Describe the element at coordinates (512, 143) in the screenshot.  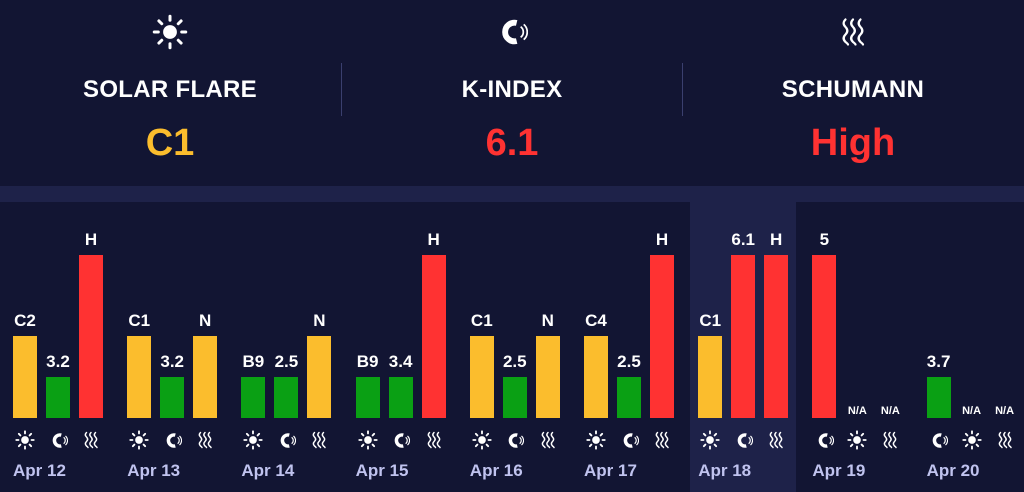
I see `k-index-value: 6.1` at that location.